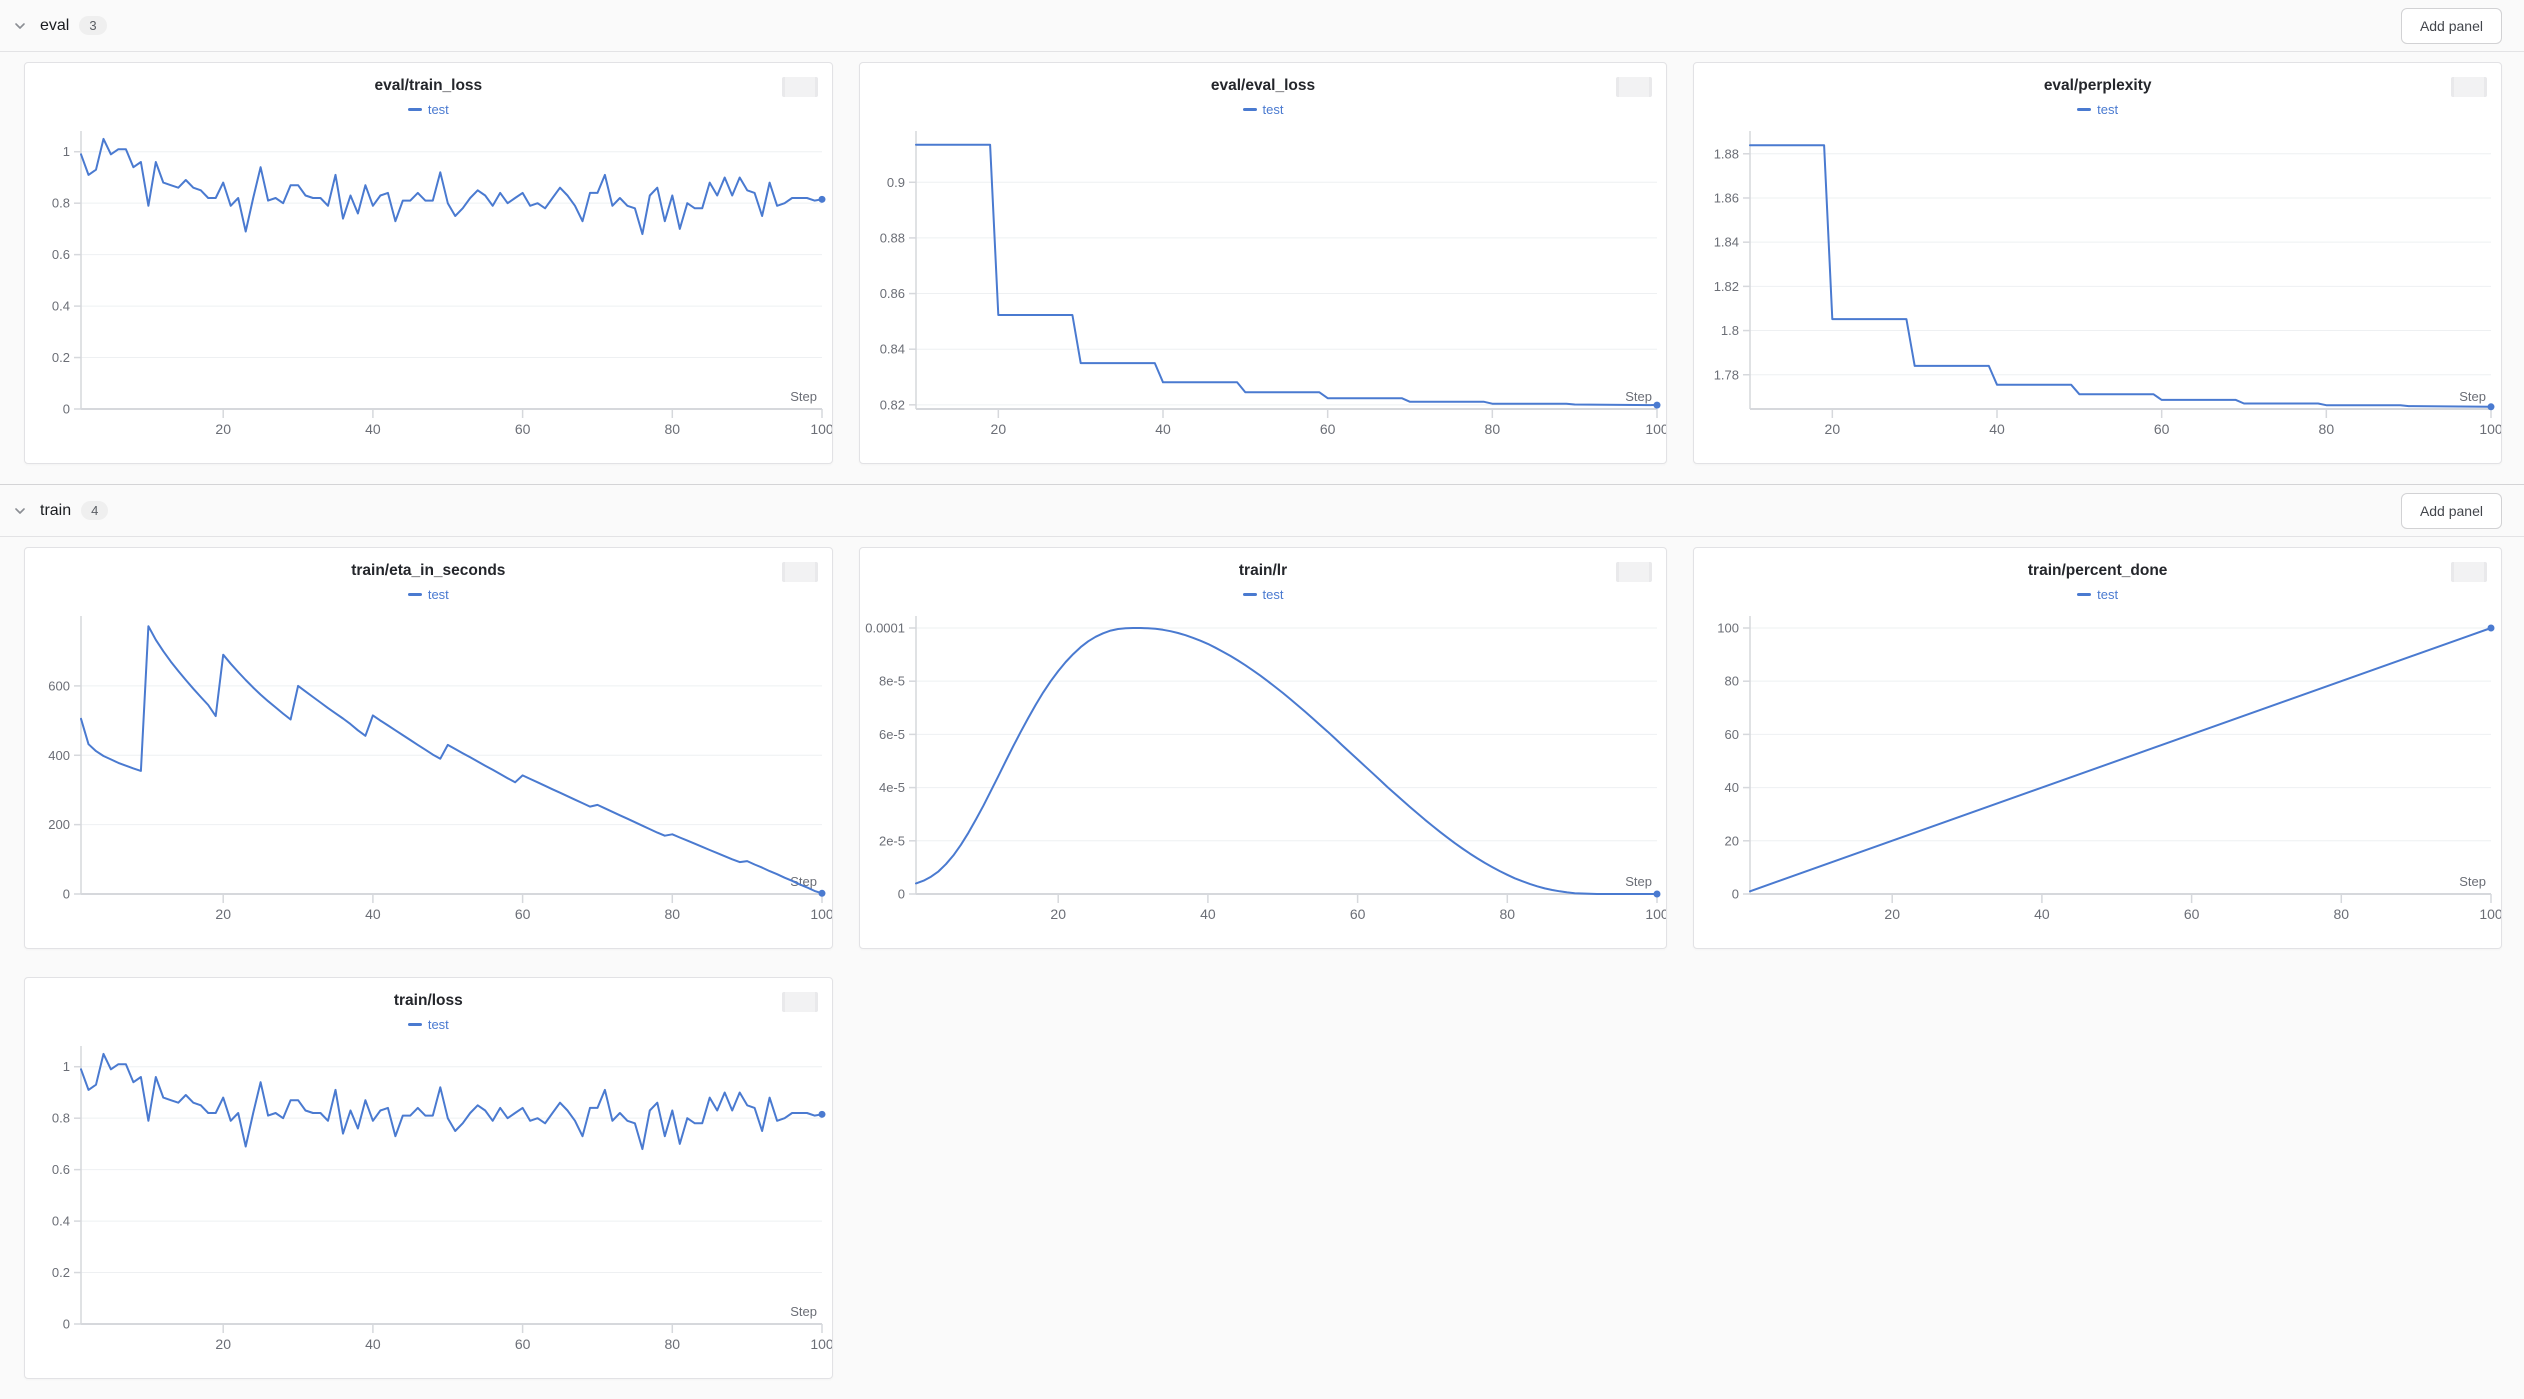 Image resolution: width=2524 pixels, height=1399 pixels. Describe the element at coordinates (892, 840) in the screenshot. I see `svg-text: 2e-5` at that location.